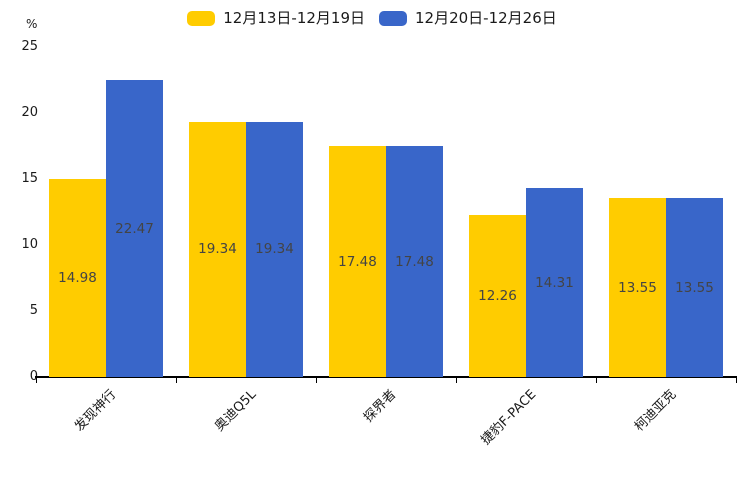  Describe the element at coordinates (32, 24) in the screenshot. I see `y-axis-unit-label: %` at that location.